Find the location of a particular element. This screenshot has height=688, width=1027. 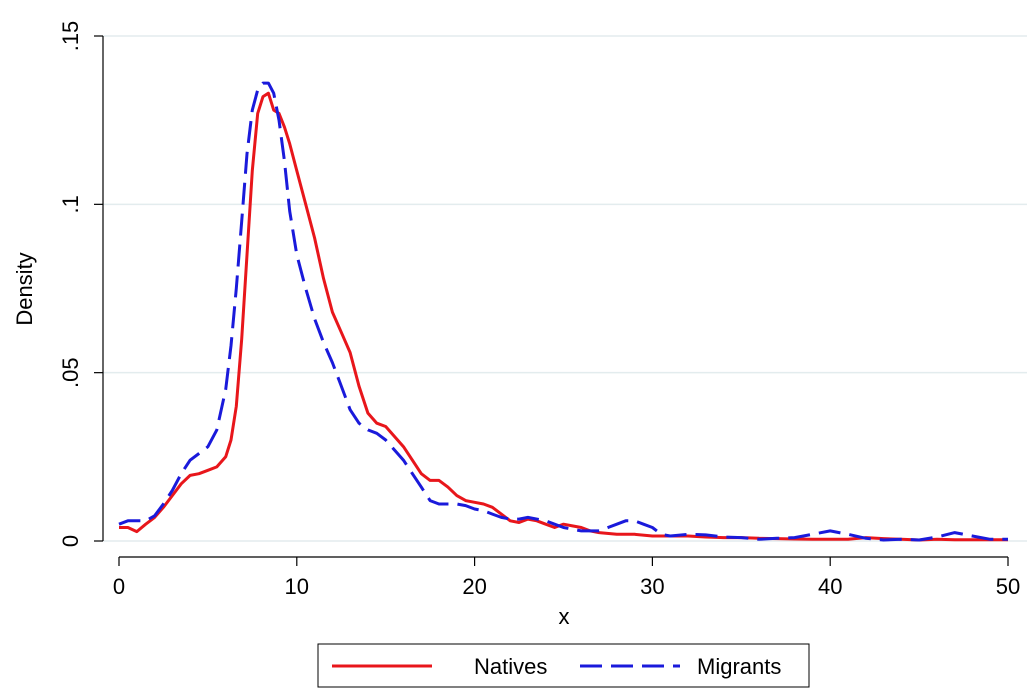

x-tick-label-1: 10 is located at coordinates (297, 586).